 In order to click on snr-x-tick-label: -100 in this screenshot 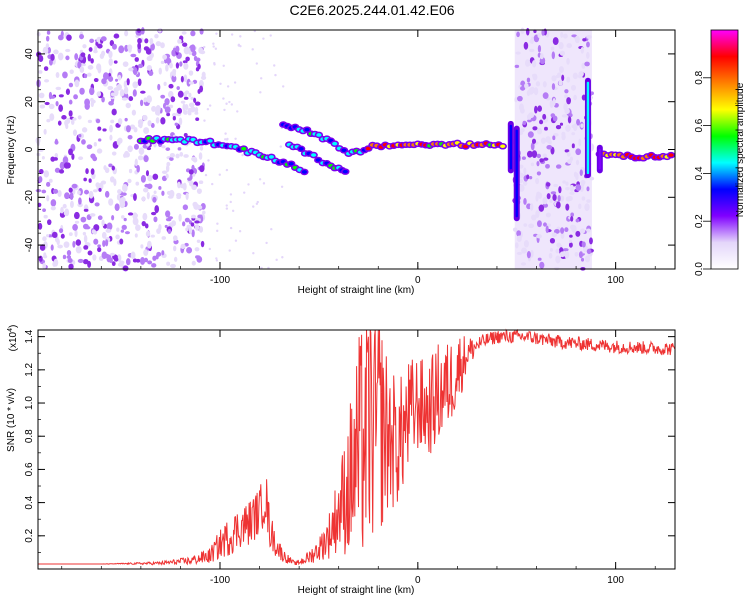, I will do `click(220, 580)`.